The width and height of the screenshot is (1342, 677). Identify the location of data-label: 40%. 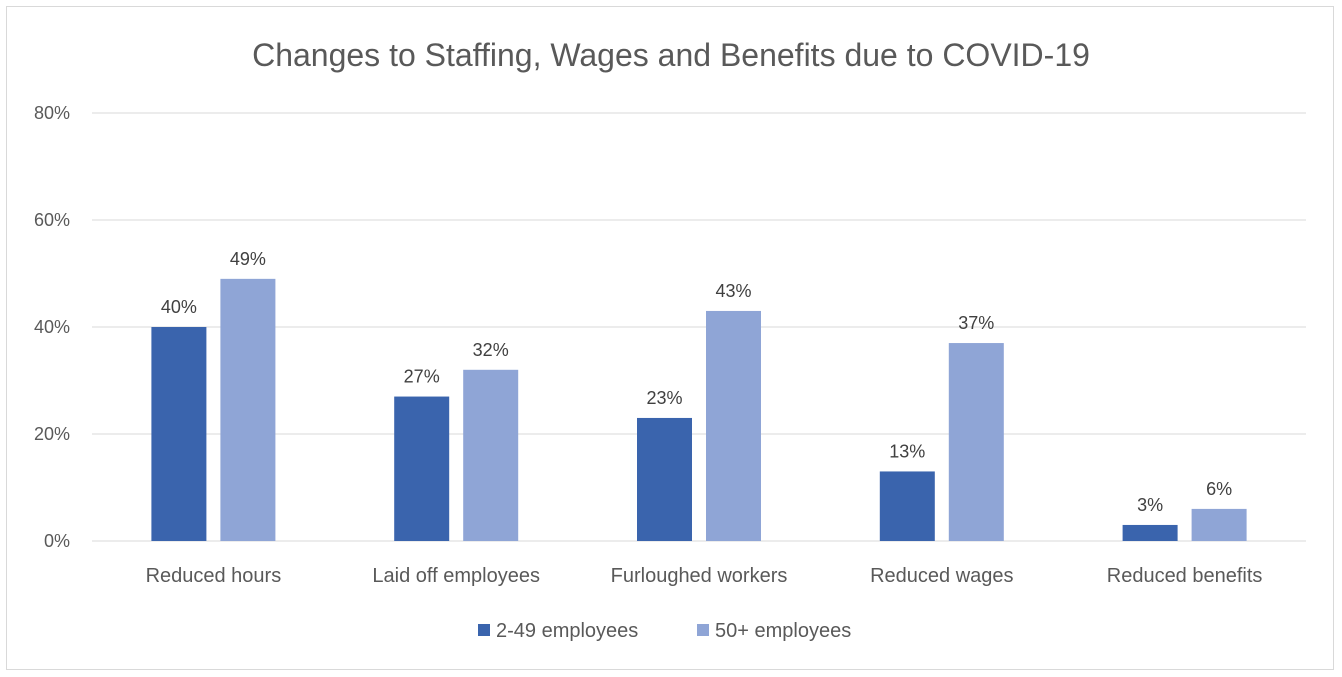
(179, 307).